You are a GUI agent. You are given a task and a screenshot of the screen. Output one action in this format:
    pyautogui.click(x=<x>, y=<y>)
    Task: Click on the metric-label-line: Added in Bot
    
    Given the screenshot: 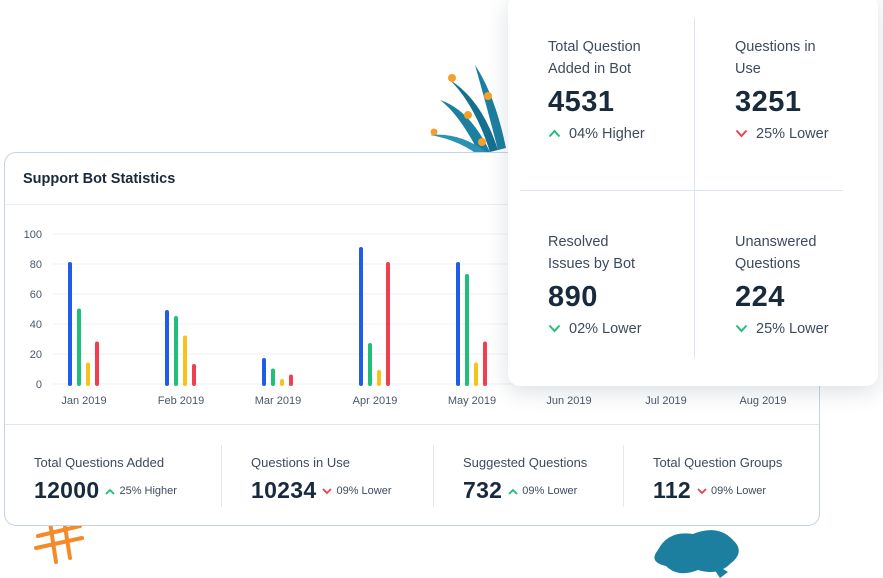 What is the action you would take?
    pyautogui.click(x=590, y=69)
    